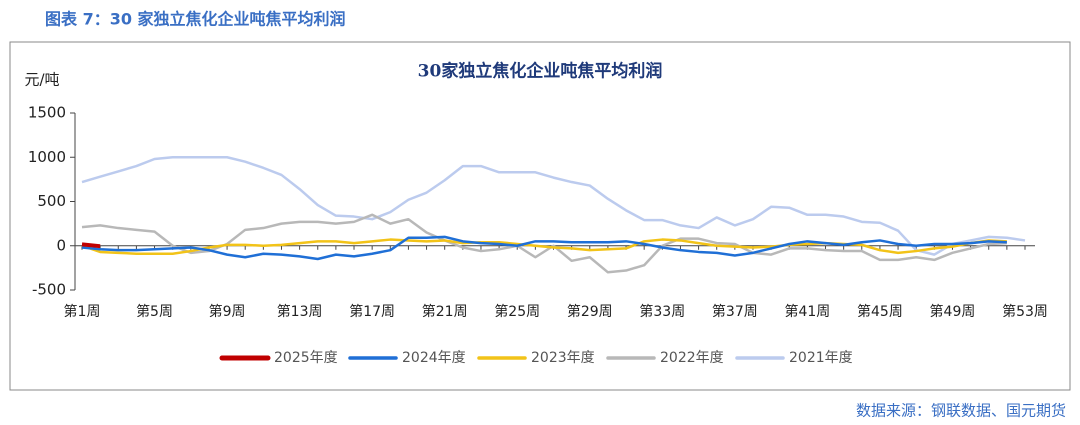 The height and width of the screenshot is (425, 1080). What do you see at coordinates (47, 113) in the screenshot?
I see `y-tick-label: 1500` at bounding box center [47, 113].